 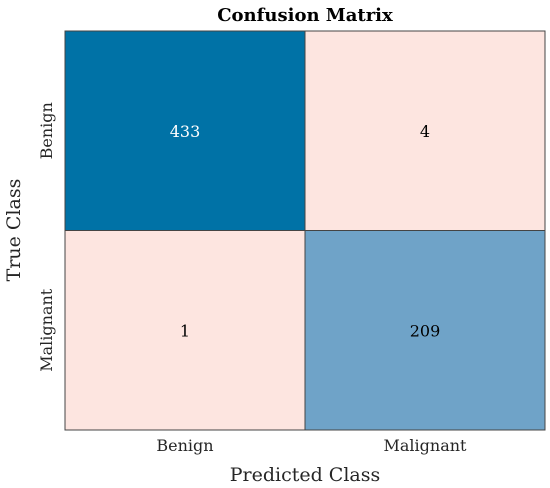 I want to click on cell-value-0-1: 4, so click(x=425, y=131).